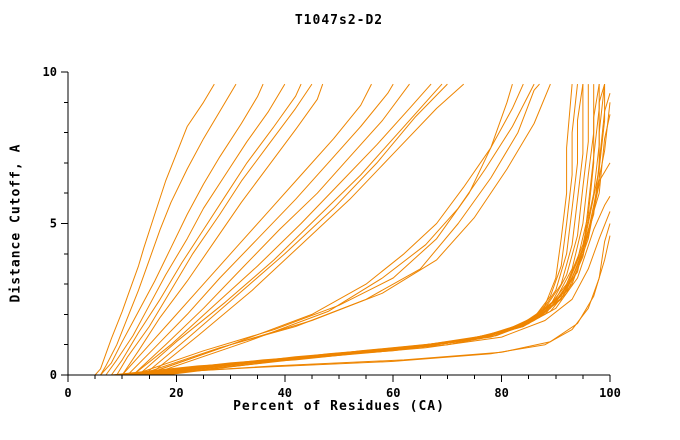 The width and height of the screenshot is (680, 440). Describe the element at coordinates (285, 393) in the screenshot. I see `x-tick-label: 40` at that location.